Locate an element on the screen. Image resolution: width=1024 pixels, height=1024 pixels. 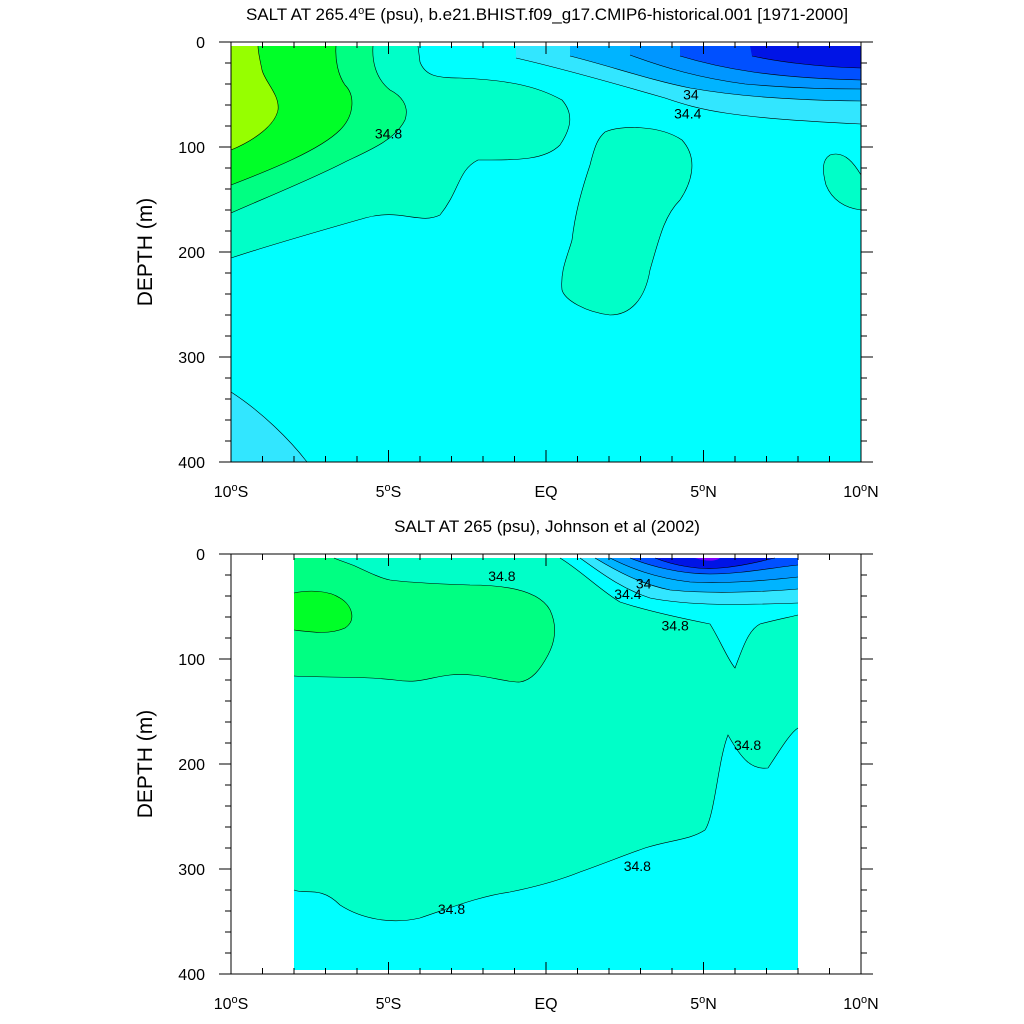
top-salt-above-34-8-lens is located at coordinates (626, 221).